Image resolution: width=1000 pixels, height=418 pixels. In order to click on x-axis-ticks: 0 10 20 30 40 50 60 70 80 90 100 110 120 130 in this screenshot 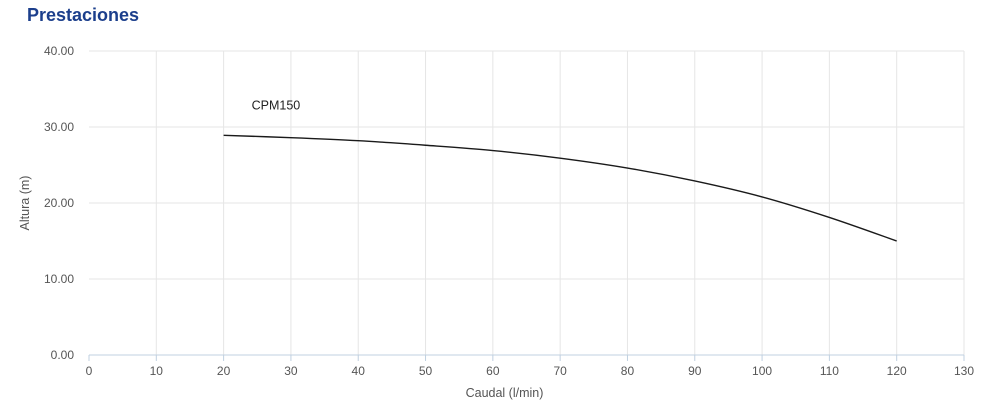, I will do `click(530, 371)`.